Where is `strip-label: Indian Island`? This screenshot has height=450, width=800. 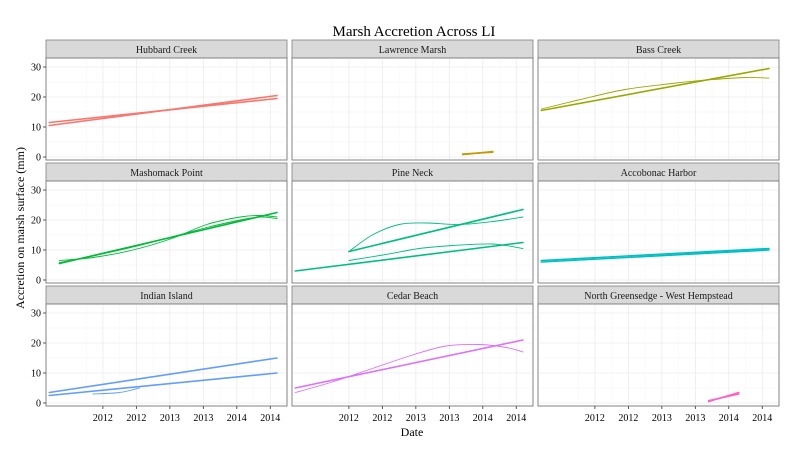
strip-label: Indian Island is located at coordinates (166, 296).